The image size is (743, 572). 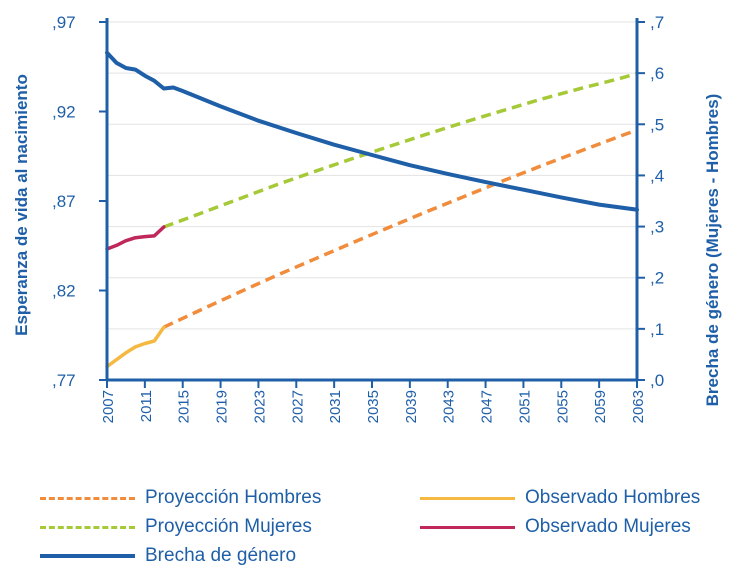 I want to click on left-tick-label: ,97, so click(x=64, y=22).